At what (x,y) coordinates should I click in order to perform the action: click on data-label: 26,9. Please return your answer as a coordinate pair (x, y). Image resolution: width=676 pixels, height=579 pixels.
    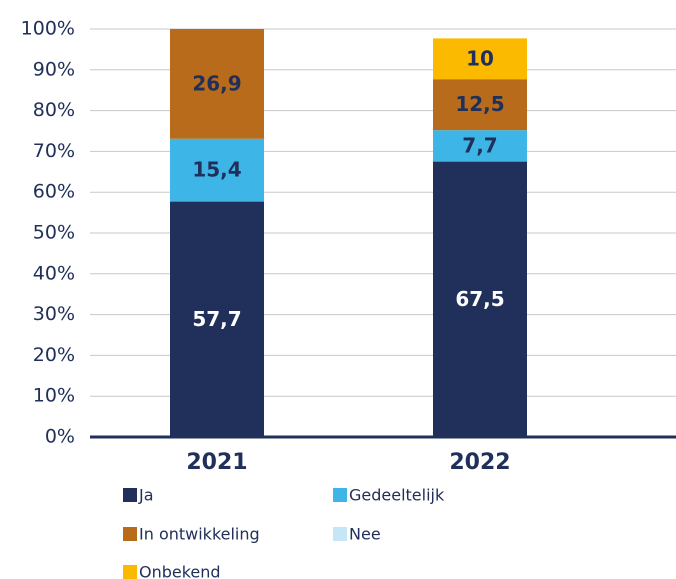
    Looking at the image, I should click on (216, 83).